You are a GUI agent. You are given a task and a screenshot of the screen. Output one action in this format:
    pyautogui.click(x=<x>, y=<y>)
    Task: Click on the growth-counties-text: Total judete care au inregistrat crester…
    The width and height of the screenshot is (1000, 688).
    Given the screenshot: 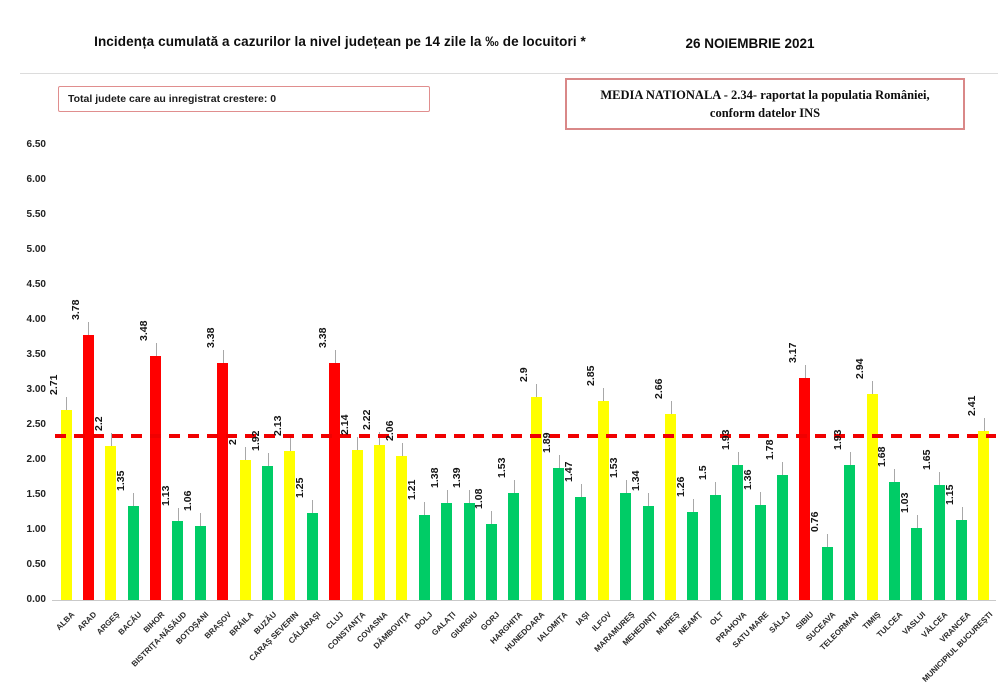 What is the action you would take?
    pyautogui.click(x=172, y=99)
    